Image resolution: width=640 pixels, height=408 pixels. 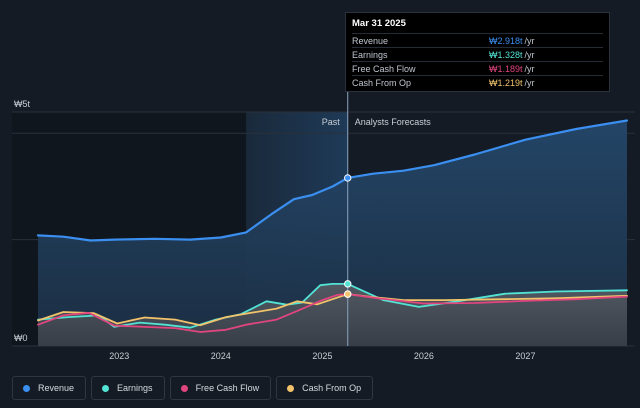 I want to click on legend-revenue: Revenue, so click(x=49, y=388).